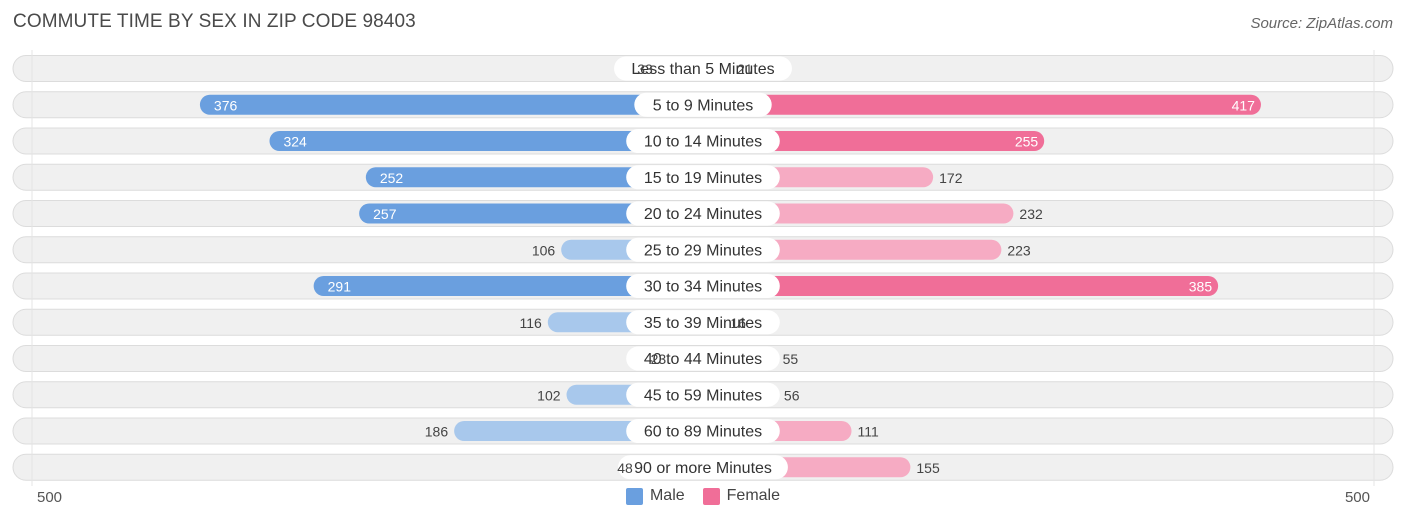 This screenshot has height=523, width=1406. I want to click on legend-item-male: Male, so click(655, 496).